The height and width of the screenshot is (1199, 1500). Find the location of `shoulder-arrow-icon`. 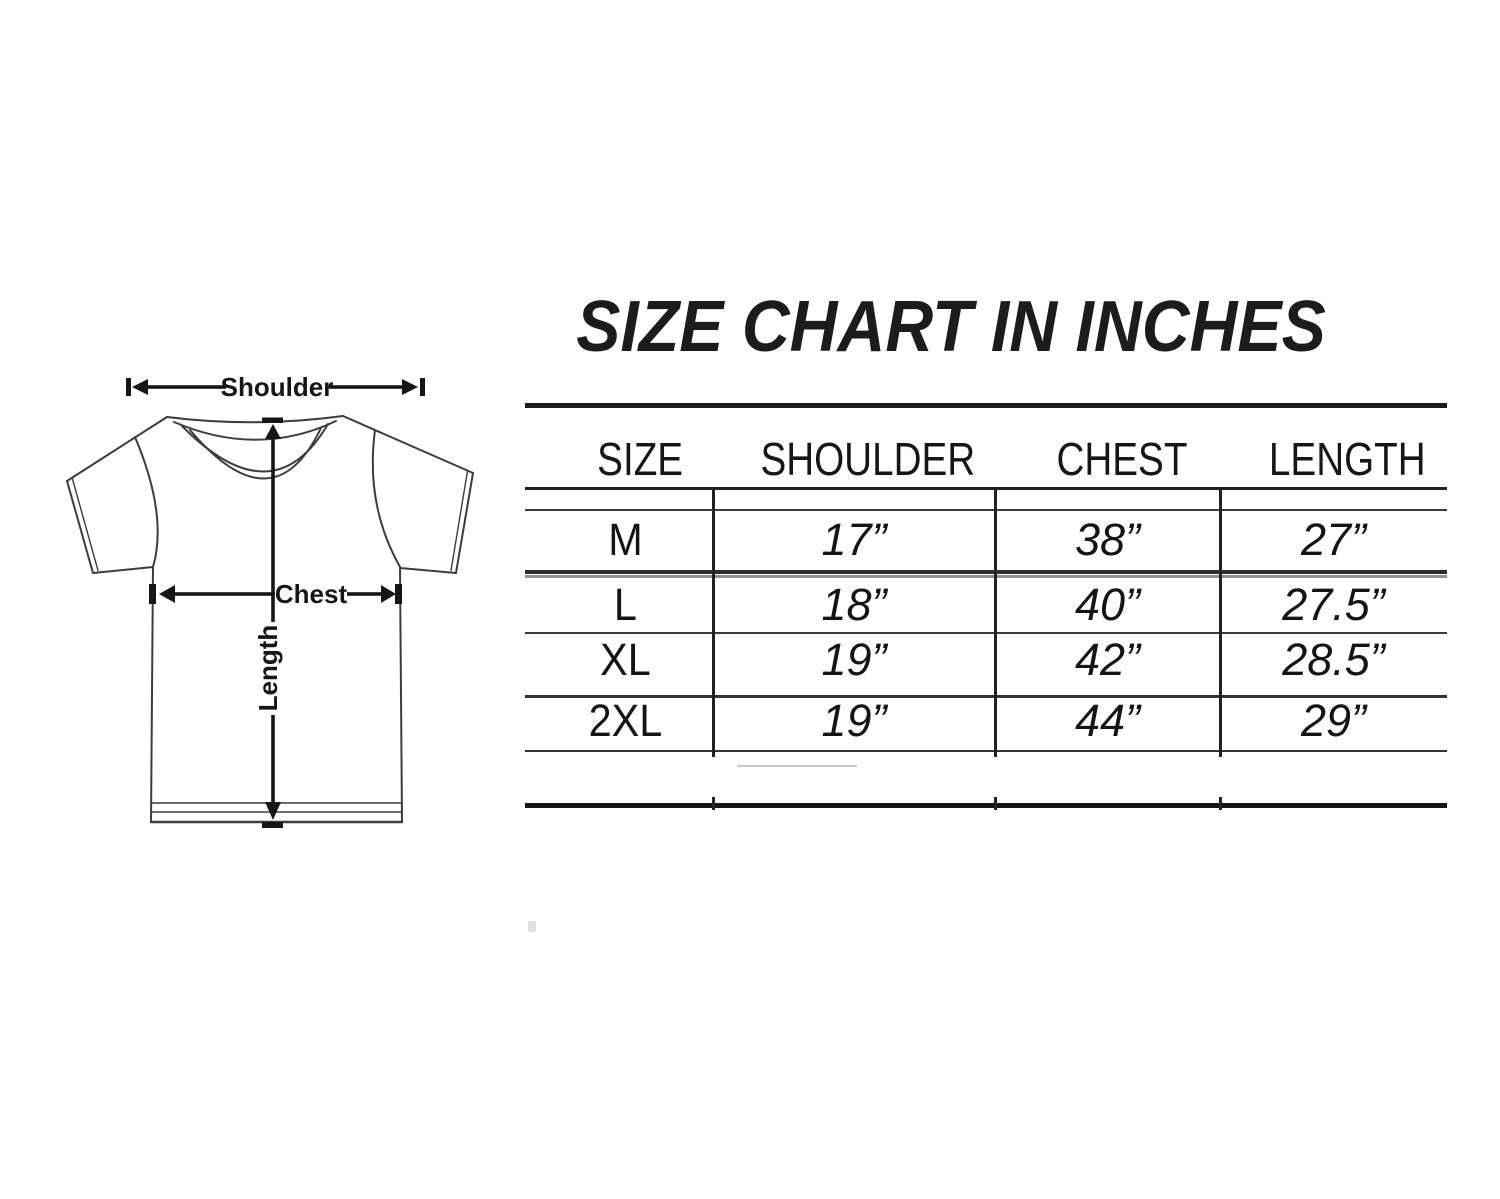

shoulder-arrow-icon is located at coordinates (275, 387).